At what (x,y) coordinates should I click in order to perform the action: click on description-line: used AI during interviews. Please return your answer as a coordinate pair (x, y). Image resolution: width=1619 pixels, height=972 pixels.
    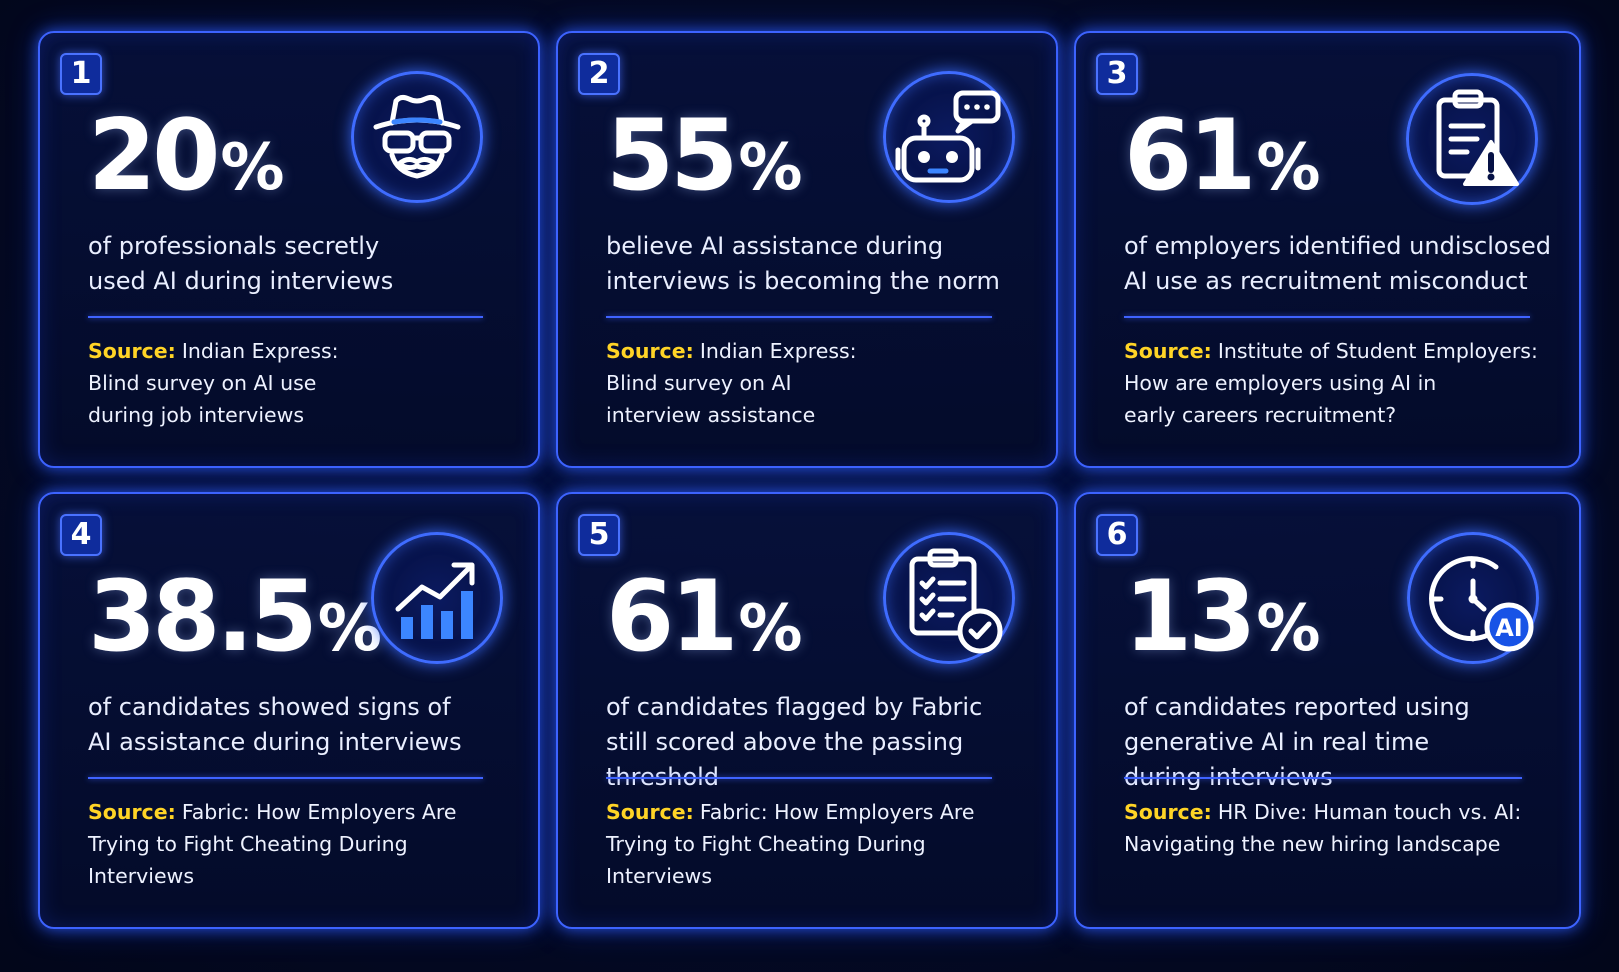
    Looking at the image, I should click on (241, 281).